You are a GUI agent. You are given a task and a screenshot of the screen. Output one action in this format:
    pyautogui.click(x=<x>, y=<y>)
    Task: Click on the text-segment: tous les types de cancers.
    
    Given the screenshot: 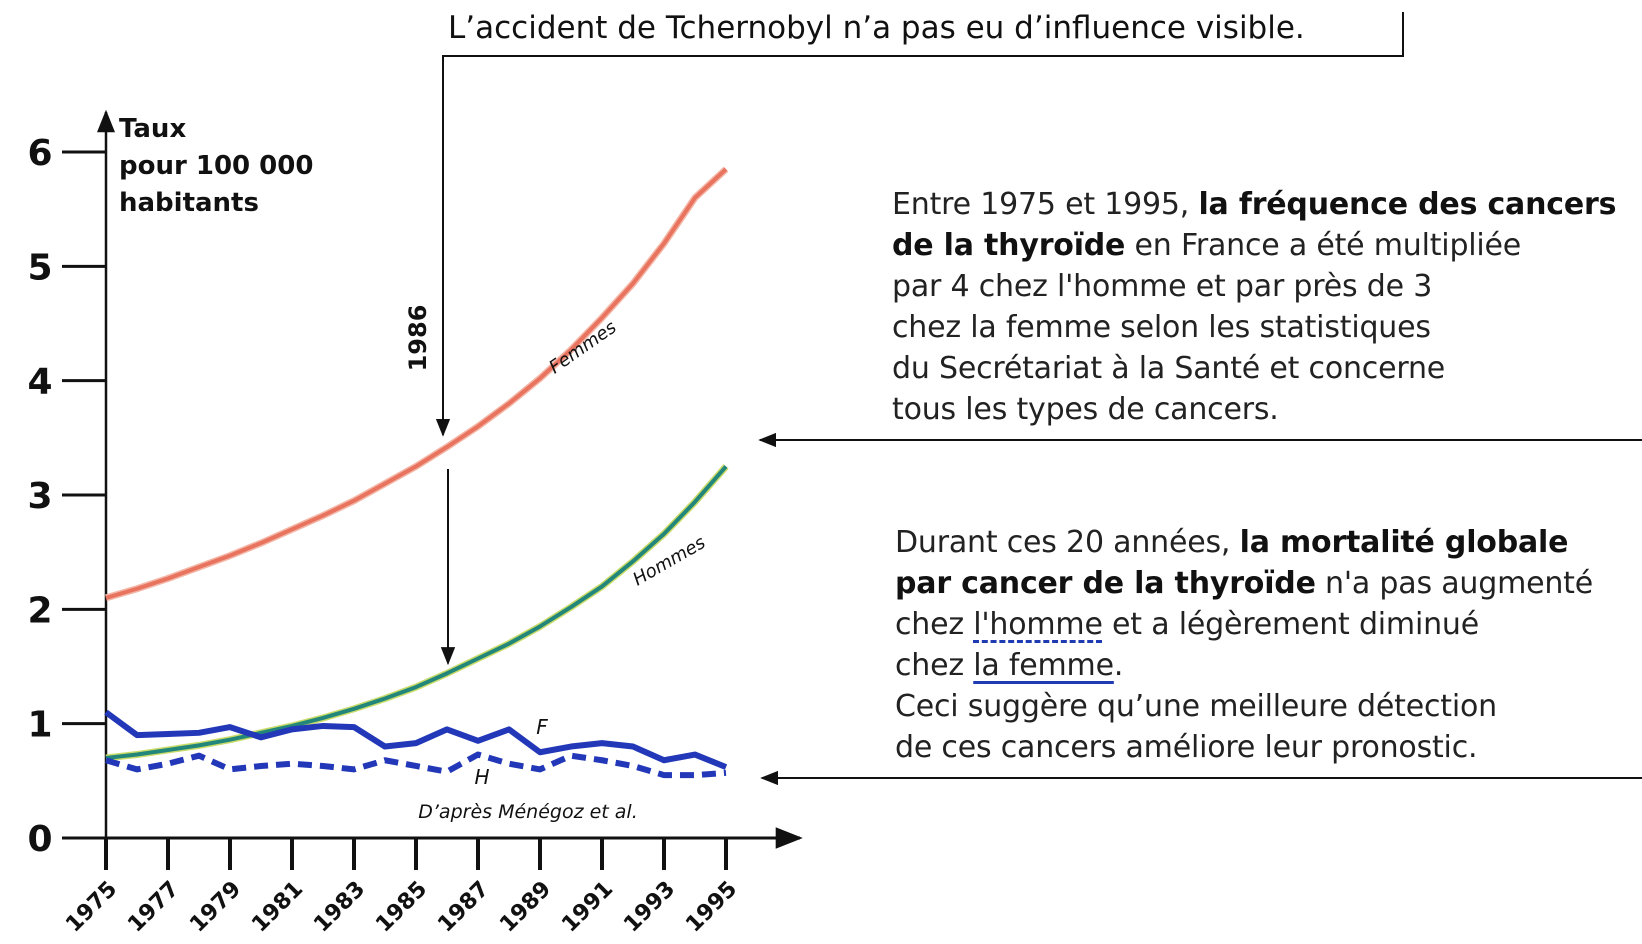 What is the action you would take?
    pyautogui.click(x=1085, y=409)
    